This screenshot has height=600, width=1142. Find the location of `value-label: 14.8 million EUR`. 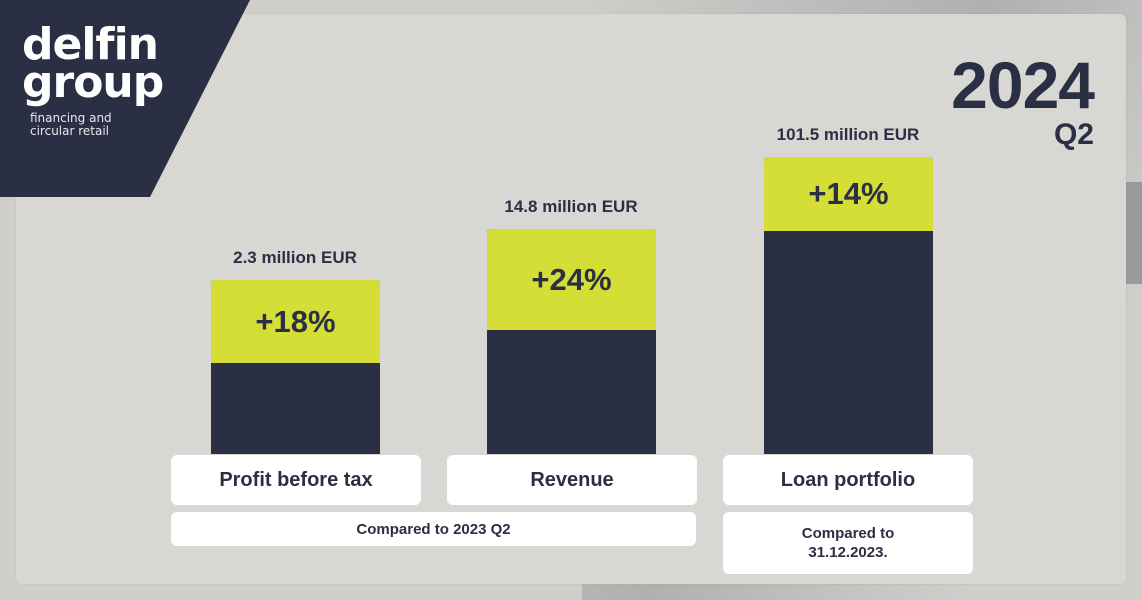

value-label: 14.8 million EUR is located at coordinates (571, 206).